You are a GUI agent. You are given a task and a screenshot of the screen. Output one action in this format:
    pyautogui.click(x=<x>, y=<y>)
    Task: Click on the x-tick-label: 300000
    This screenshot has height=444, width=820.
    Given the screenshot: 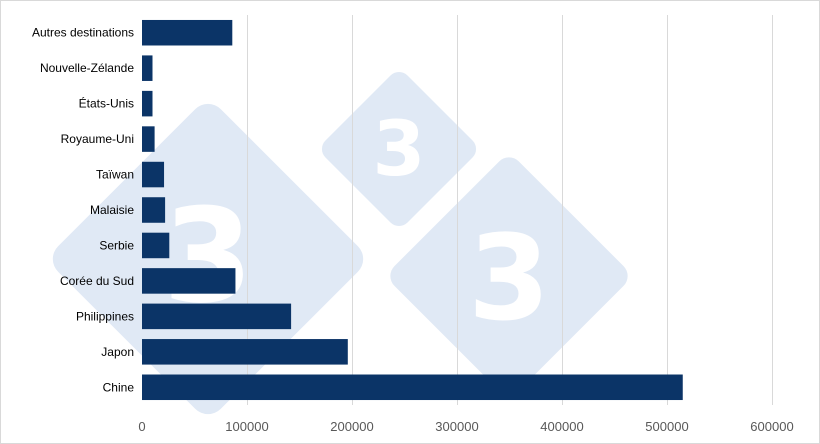 What is the action you would take?
    pyautogui.click(x=456, y=426)
    